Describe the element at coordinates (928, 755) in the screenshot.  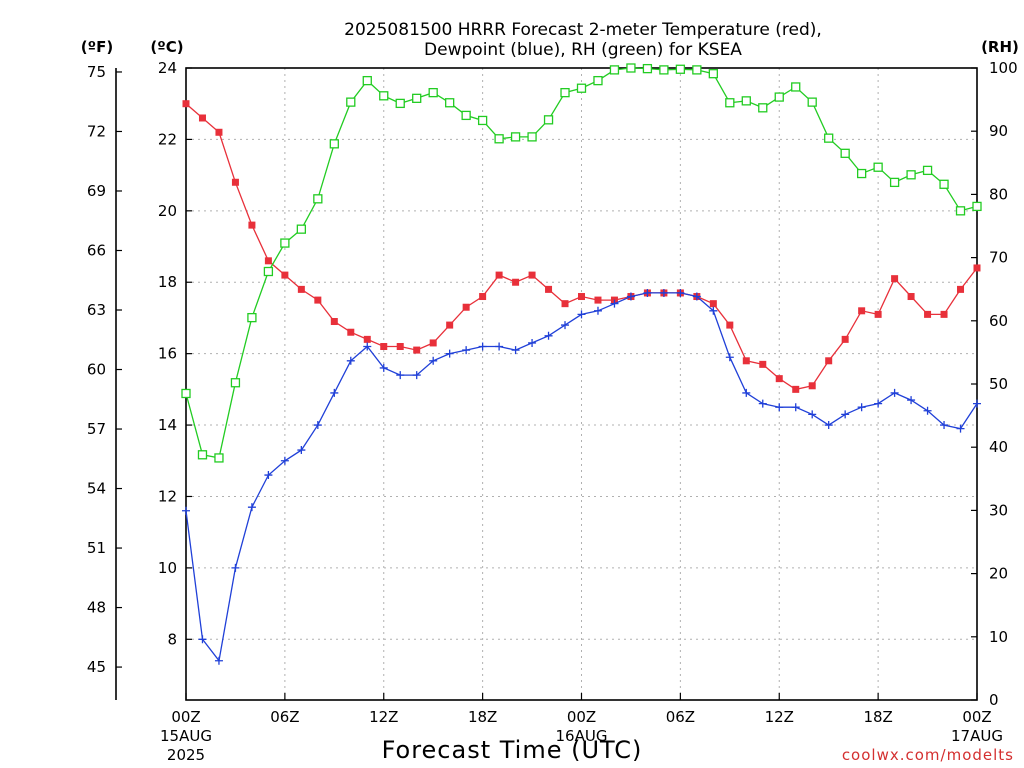
I see `source-credit: coolwx.com/modelts` at that location.